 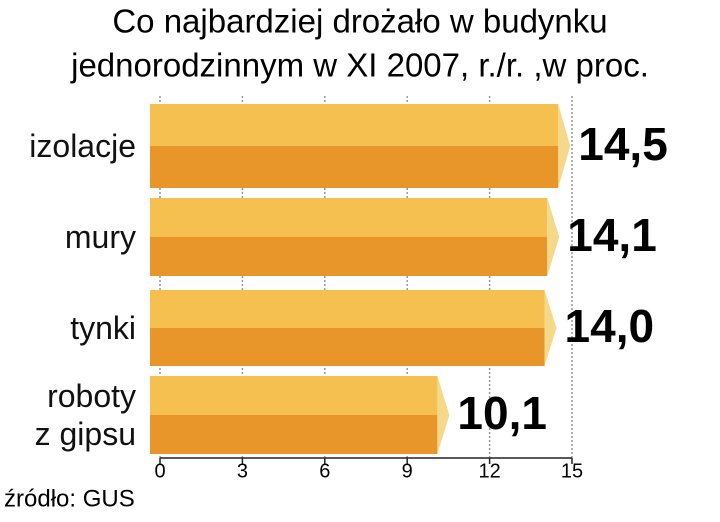 I want to click on y-tick-label: mury, so click(x=100, y=237).